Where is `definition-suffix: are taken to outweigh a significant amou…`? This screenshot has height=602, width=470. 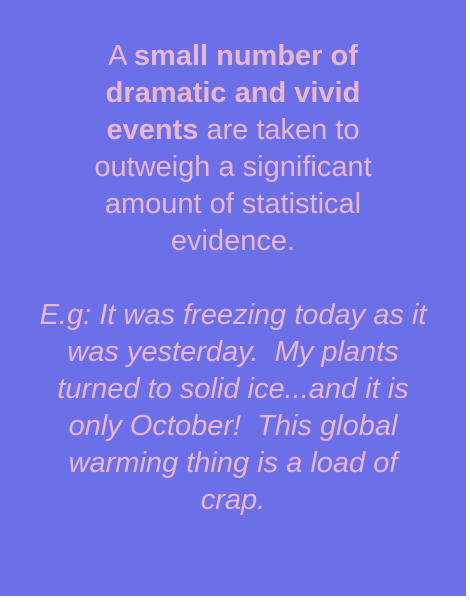
definition-suffix: are taken to outweigh a significant amou… is located at coordinates (233, 185).